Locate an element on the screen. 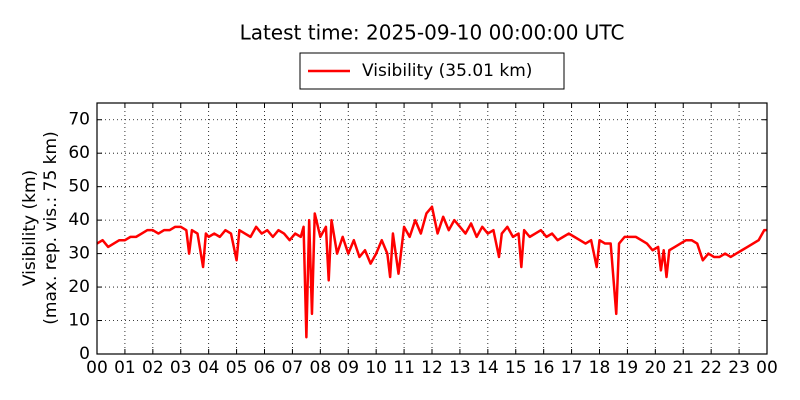 This screenshot has width=800, height=400. x-tick-label: 09 is located at coordinates (348, 368).